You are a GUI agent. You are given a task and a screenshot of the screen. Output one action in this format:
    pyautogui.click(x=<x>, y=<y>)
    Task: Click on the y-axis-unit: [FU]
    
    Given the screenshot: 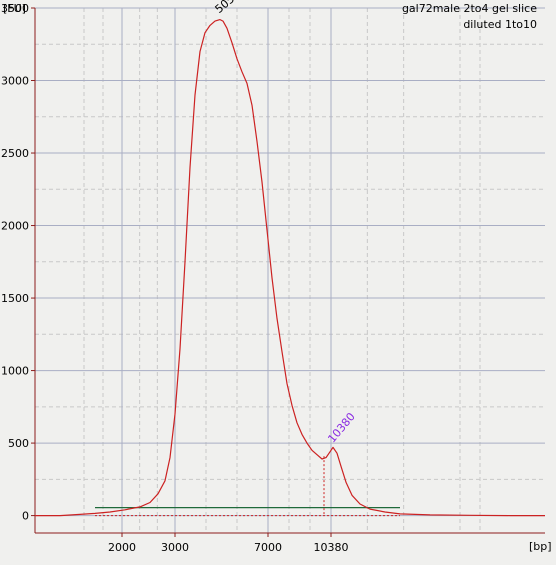 What is the action you would take?
    pyautogui.click(x=14, y=8)
    